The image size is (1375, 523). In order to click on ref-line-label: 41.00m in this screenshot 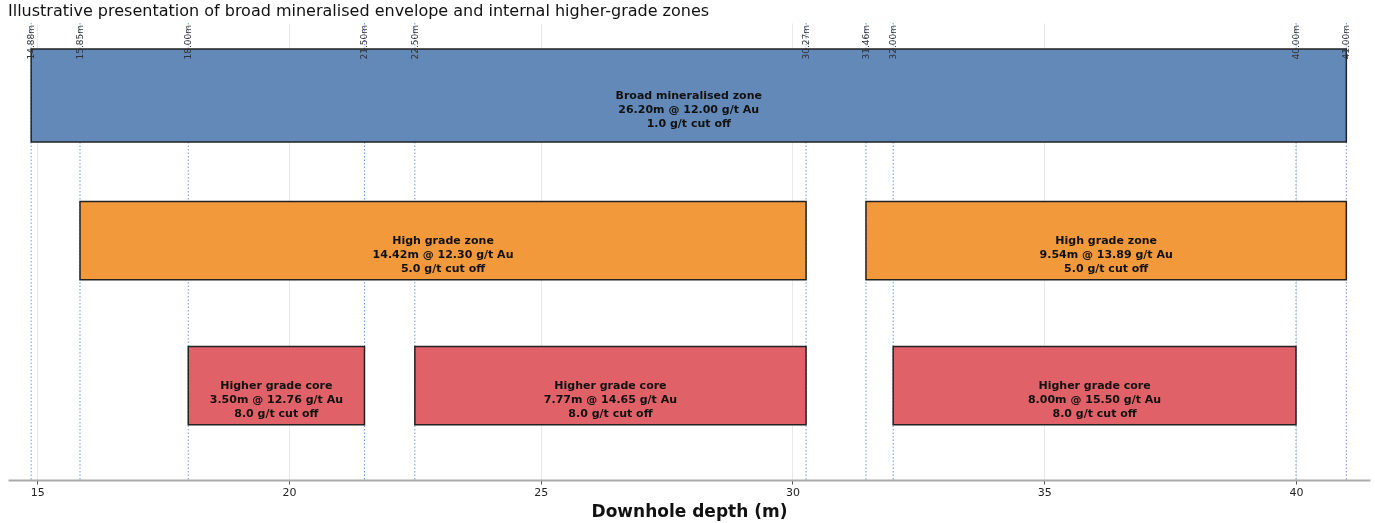, I will do `click(1346, 42)`.